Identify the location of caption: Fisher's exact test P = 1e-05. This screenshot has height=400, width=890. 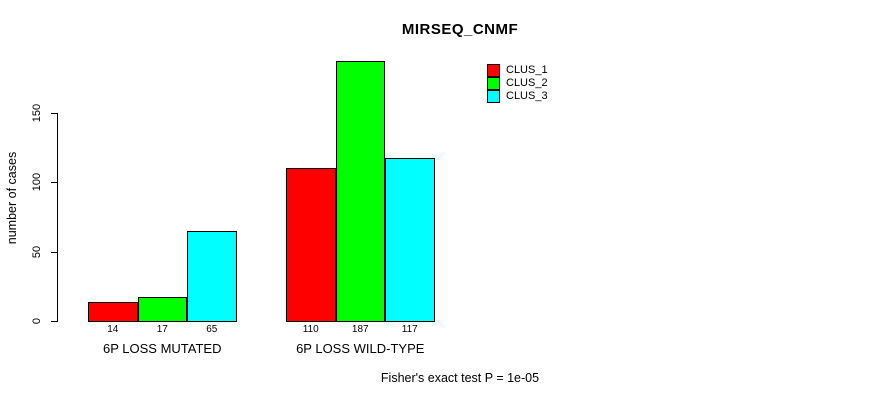
(460, 378).